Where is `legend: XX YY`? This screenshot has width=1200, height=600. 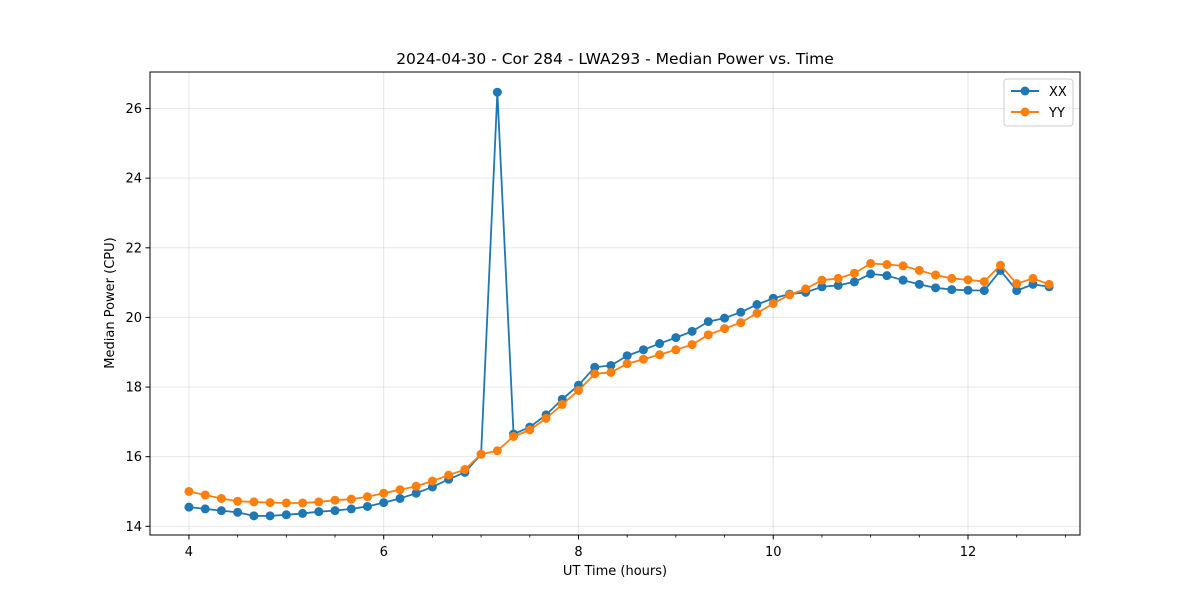
legend: XX YY is located at coordinates (1038, 102).